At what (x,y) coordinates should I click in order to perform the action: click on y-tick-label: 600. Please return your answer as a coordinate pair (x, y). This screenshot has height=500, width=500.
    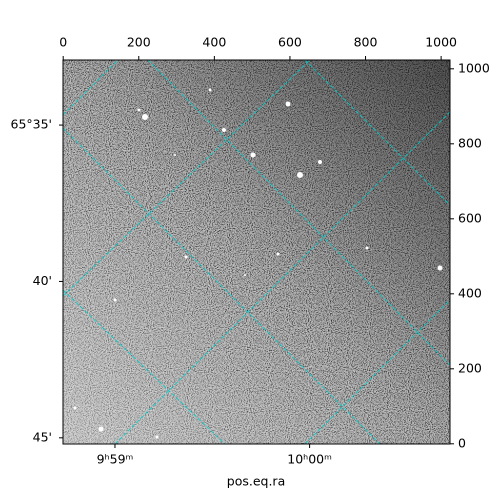
    Looking at the image, I should click on (470, 217).